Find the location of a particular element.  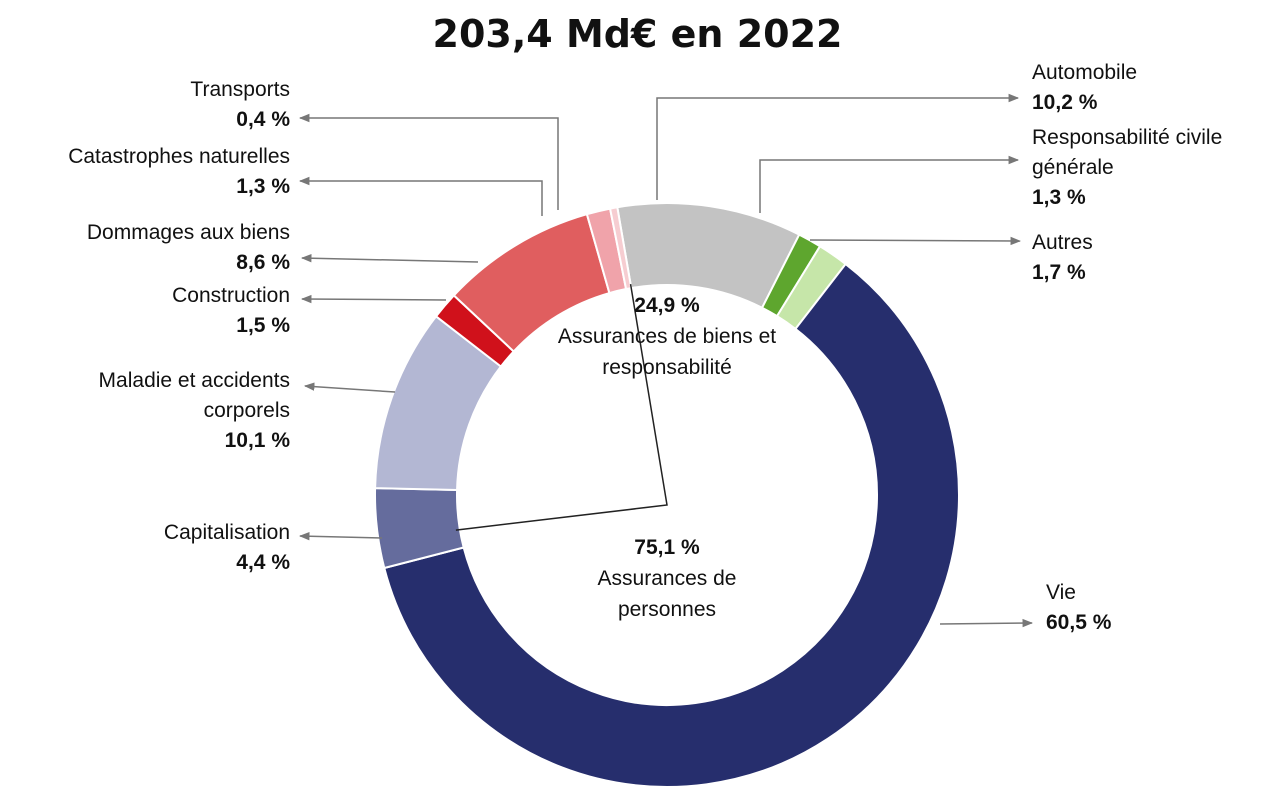

group-label: 75,1 % Assurances de personnes is located at coordinates (667, 578).